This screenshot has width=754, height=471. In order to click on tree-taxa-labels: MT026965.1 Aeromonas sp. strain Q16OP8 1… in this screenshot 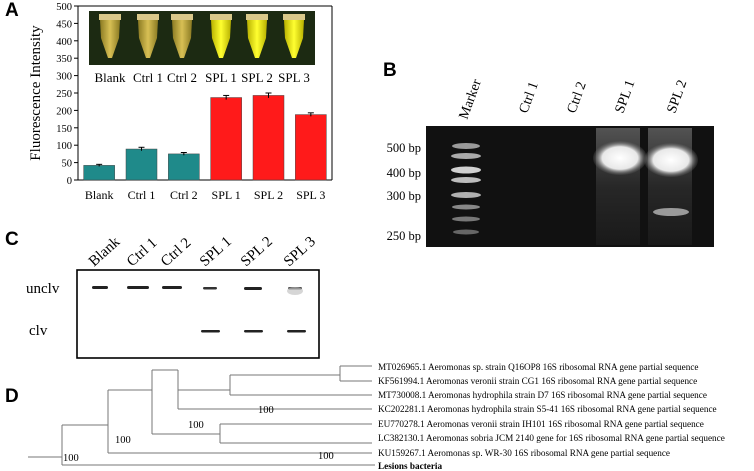, I will do `click(551, 416)`.